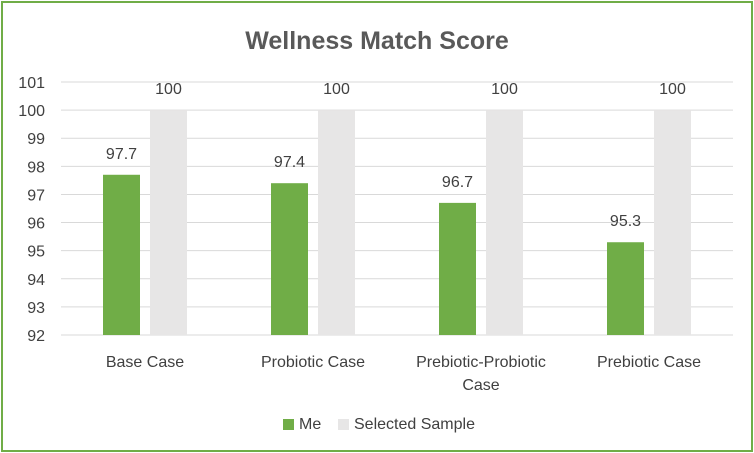 The height and width of the screenshot is (453, 754). I want to click on legend-label-selected-sample: Selected Sample, so click(414, 424).